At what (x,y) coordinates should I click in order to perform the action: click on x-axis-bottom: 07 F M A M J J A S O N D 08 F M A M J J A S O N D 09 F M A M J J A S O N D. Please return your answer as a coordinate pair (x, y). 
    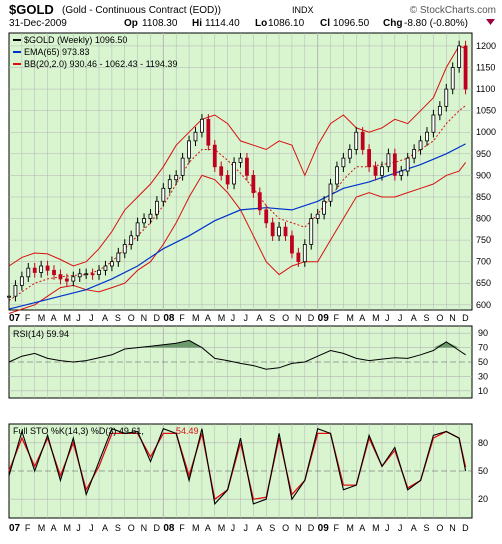
    Looking at the image, I should click on (239, 528).